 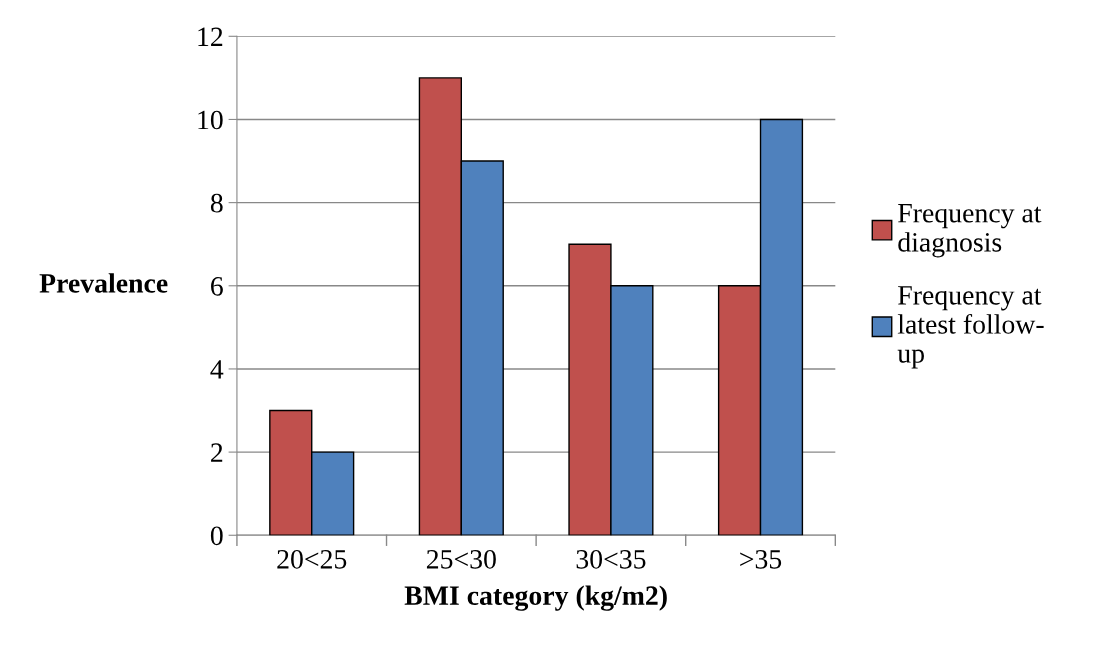 What do you see at coordinates (216, 203) in the screenshot?
I see `y-tick-label: 8` at bounding box center [216, 203].